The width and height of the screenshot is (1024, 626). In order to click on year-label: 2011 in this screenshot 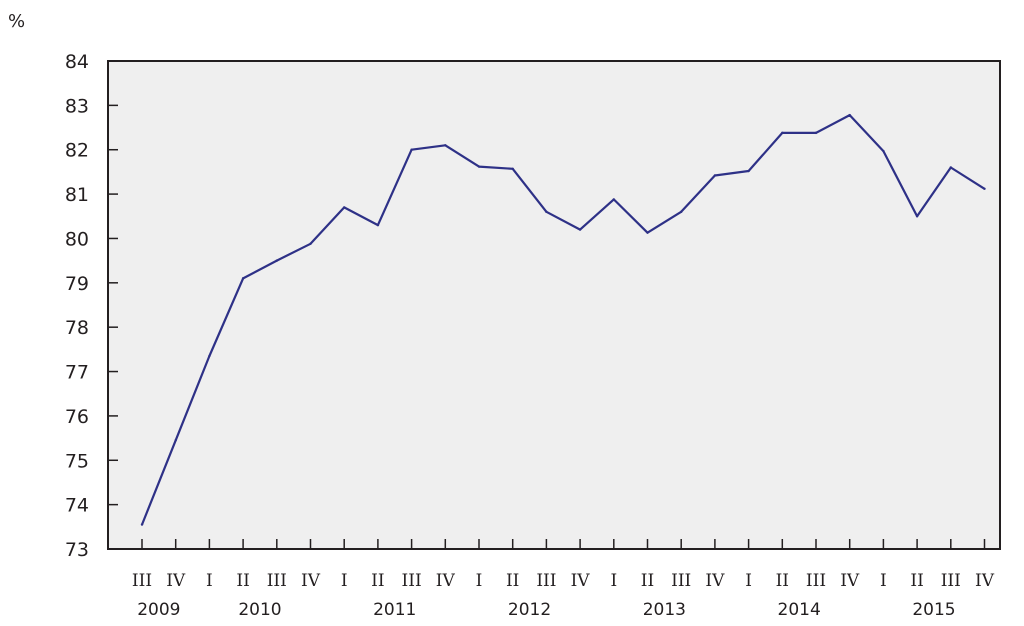, I will do `click(394, 610)`.